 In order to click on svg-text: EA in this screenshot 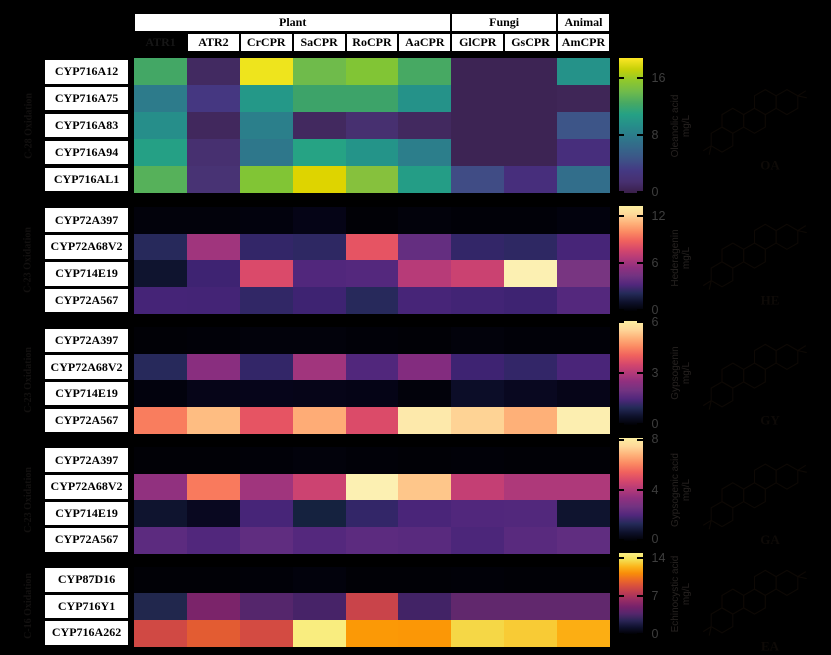, I will do `click(770, 645)`.